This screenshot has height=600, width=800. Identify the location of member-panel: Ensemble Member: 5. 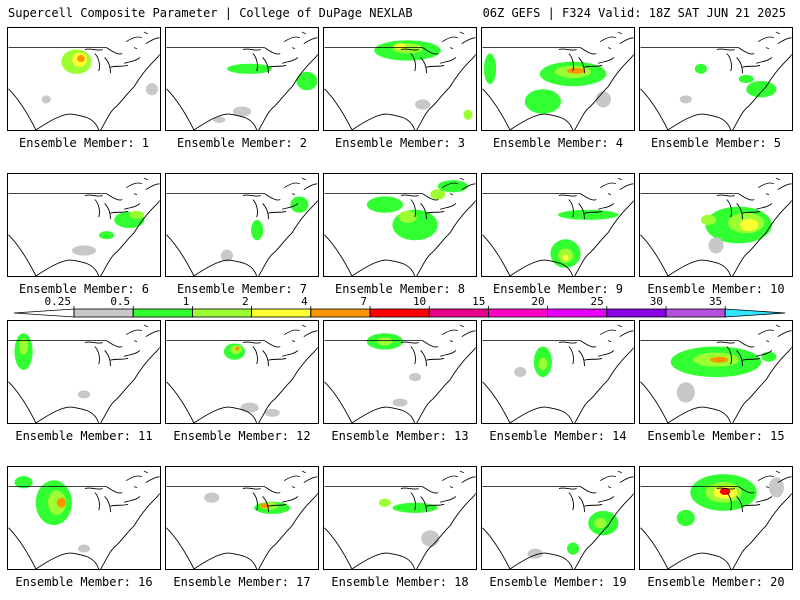
(716, 88).